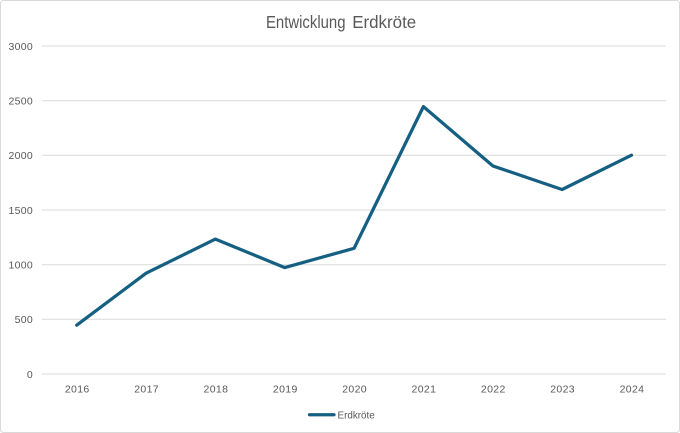 The width and height of the screenshot is (680, 433). Describe the element at coordinates (24, 320) in the screenshot. I see `svg-text: 500` at that location.